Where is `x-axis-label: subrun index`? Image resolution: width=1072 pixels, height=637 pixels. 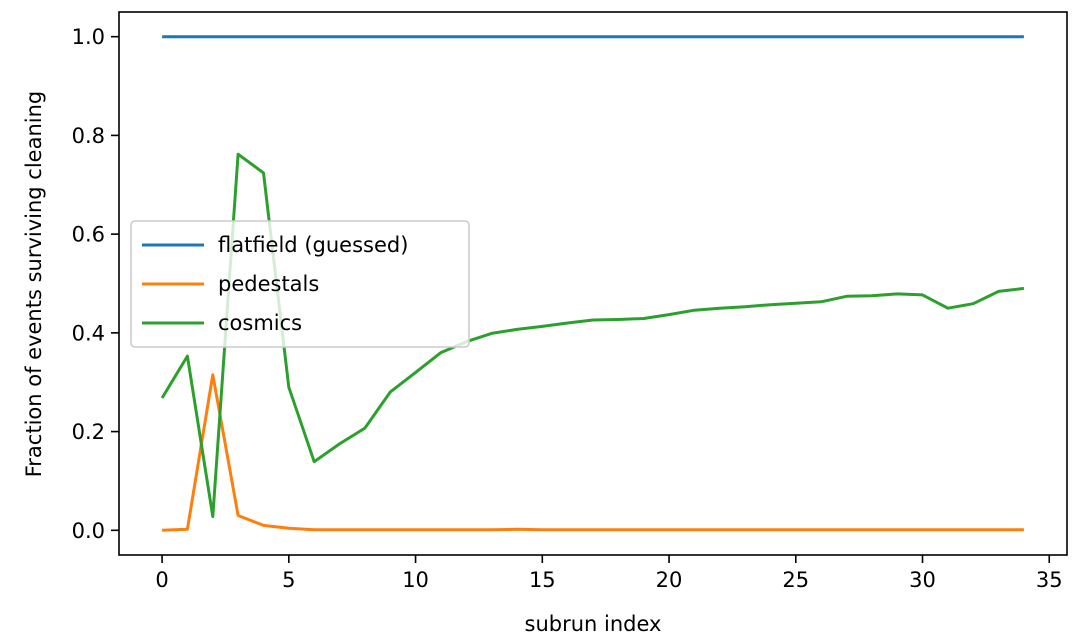
x-axis-label: subrun index is located at coordinates (593, 624).